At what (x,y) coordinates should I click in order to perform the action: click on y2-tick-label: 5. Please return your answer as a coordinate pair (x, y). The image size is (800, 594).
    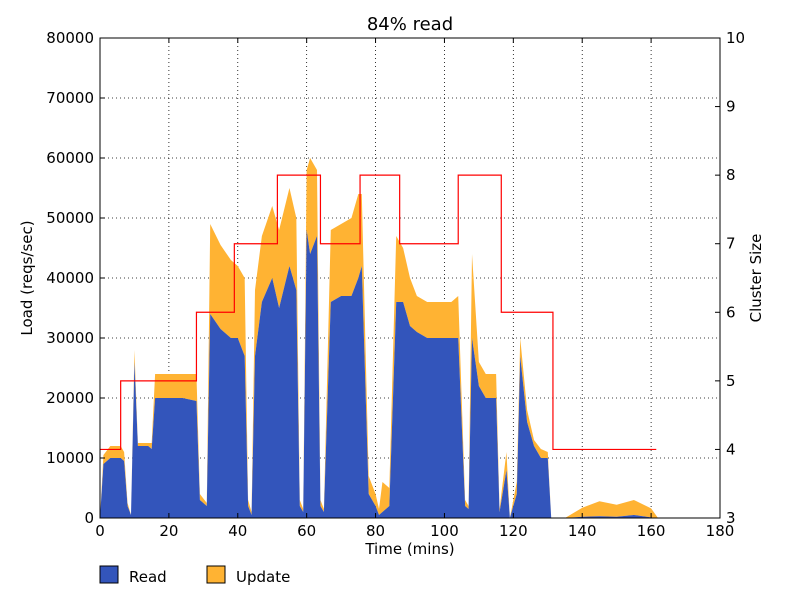
    Looking at the image, I should click on (731, 381).